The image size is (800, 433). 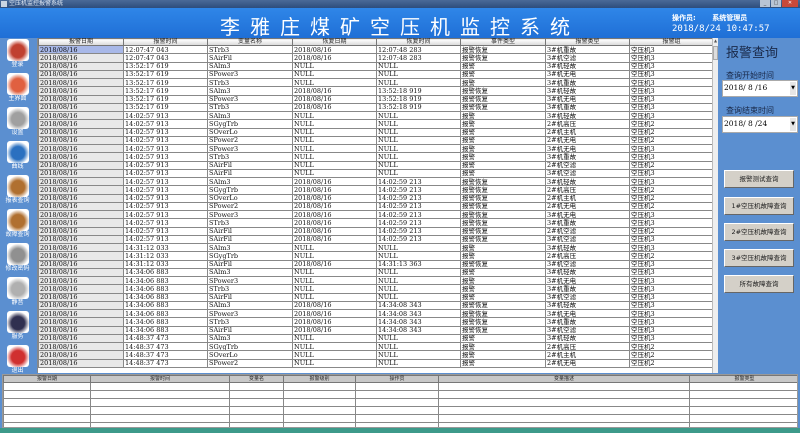 What do you see at coordinates (670, 272) in the screenshot?
I see `table-cell: 空压机3` at bounding box center [670, 272].